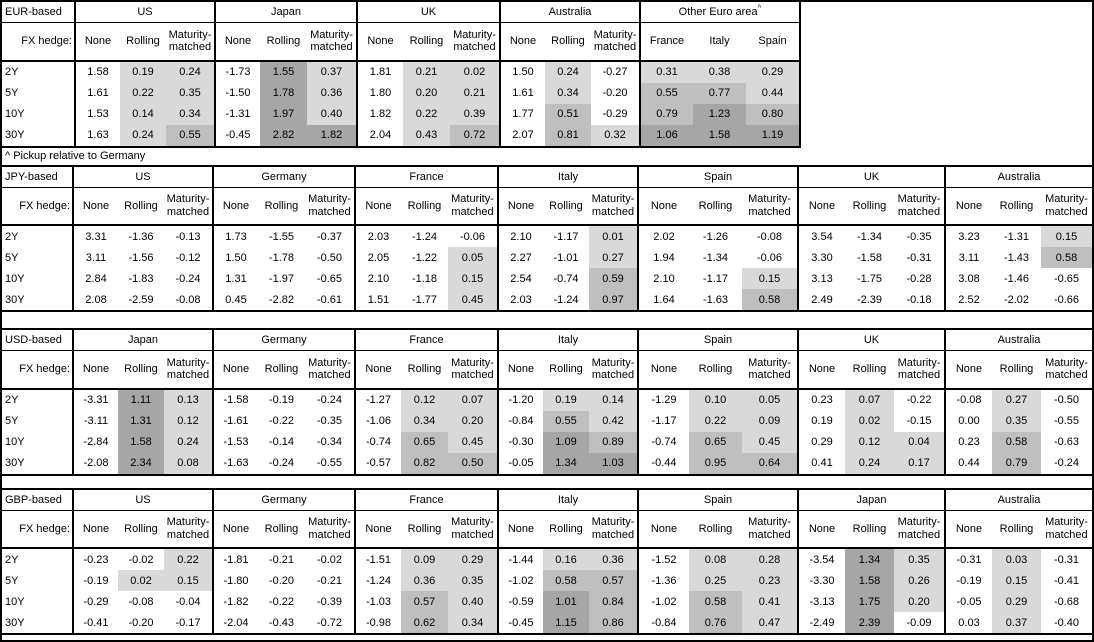  I want to click on value-cell: -0.24, so click(329, 400).